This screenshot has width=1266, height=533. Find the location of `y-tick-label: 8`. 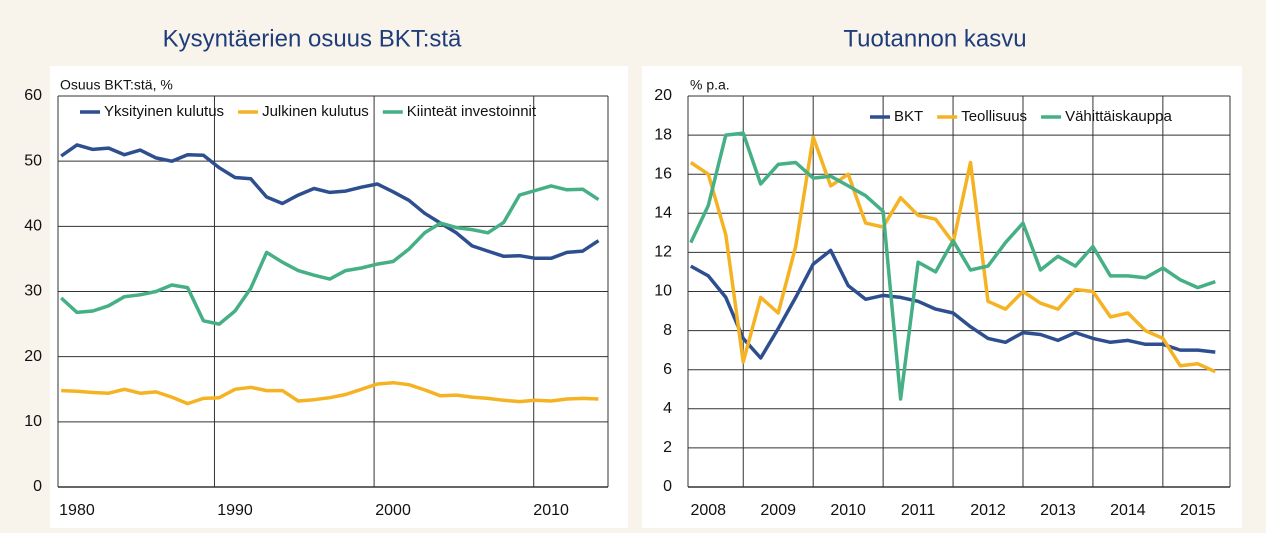

y-tick-label: 8 is located at coordinates (667, 330).